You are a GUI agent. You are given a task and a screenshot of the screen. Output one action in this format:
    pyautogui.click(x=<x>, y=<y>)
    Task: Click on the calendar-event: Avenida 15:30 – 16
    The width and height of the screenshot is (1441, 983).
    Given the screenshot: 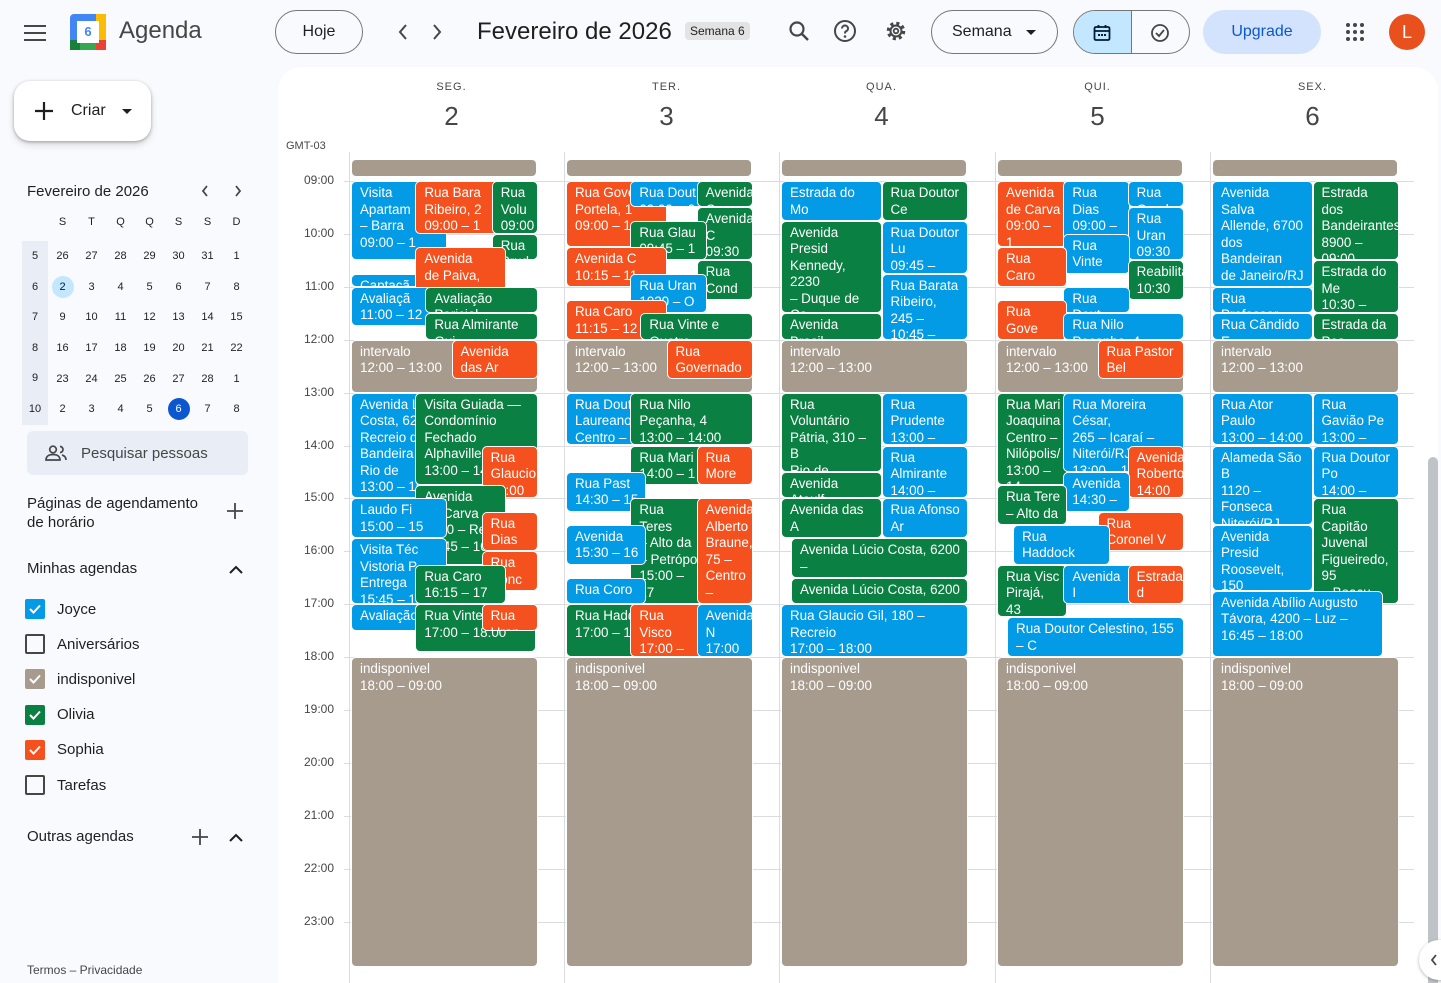 What is the action you would take?
    pyautogui.click(x=606, y=544)
    